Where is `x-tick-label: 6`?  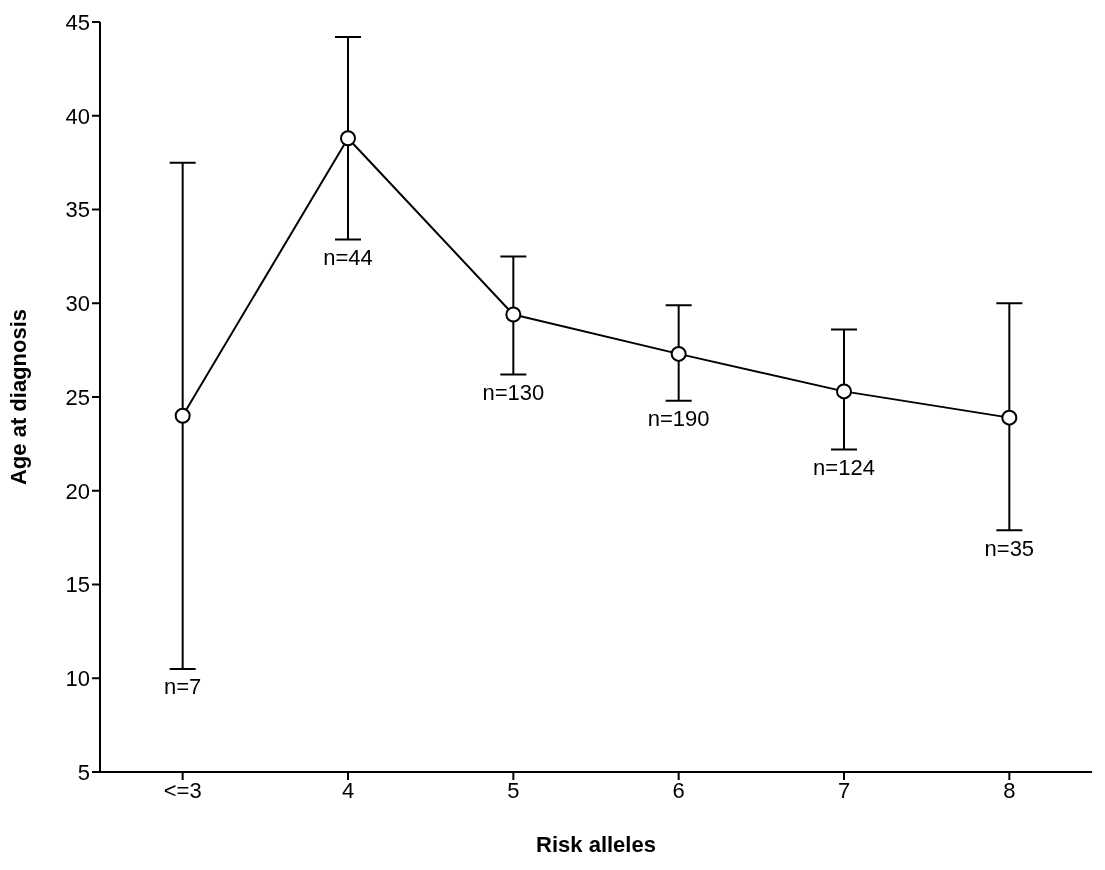
x-tick-label: 6 is located at coordinates (678, 790).